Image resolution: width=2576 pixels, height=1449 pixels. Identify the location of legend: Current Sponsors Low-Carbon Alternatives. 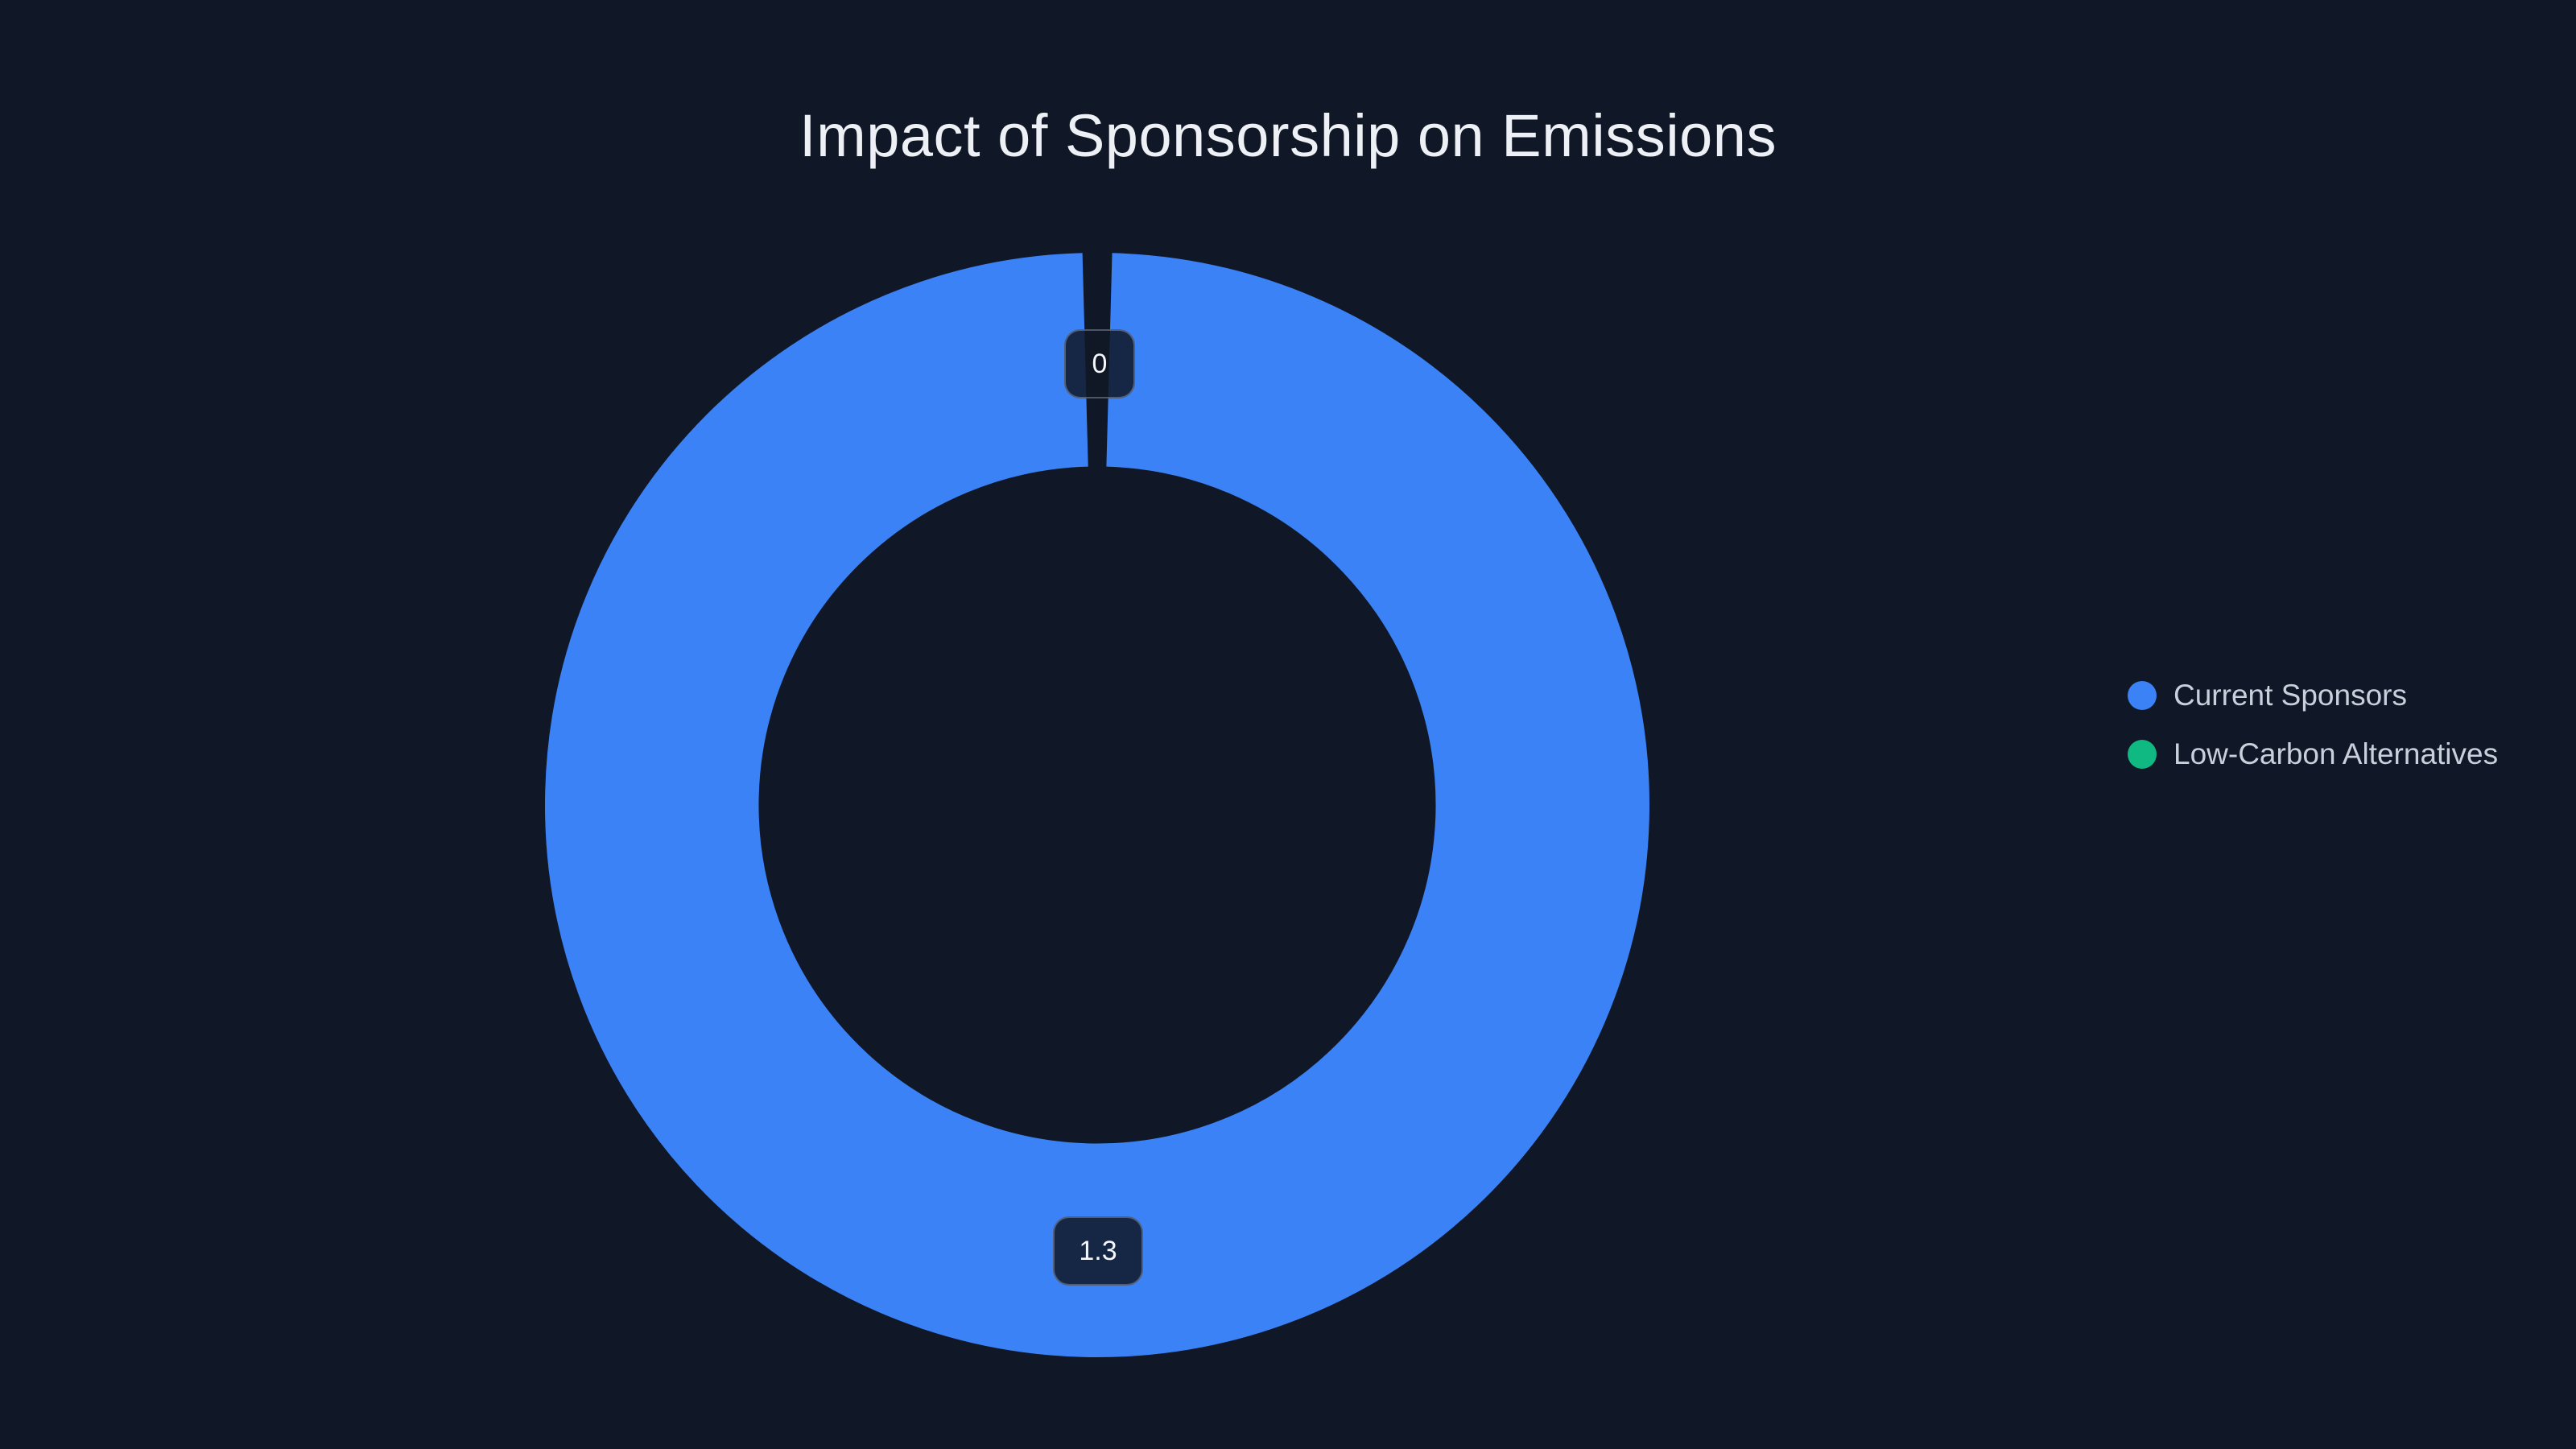
(2313, 736).